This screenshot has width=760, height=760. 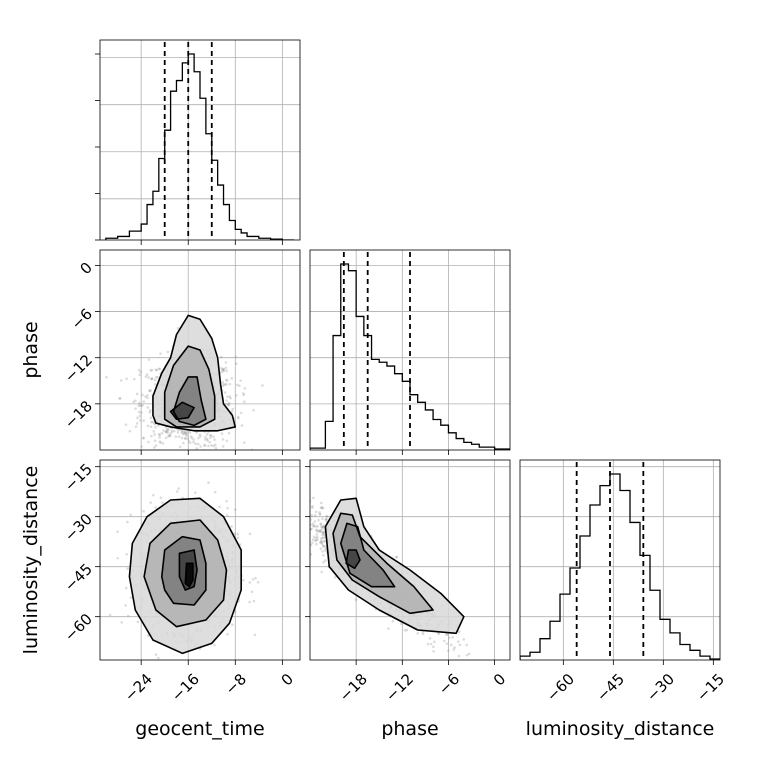 What do you see at coordinates (86, 268) in the screenshot?
I see `y-tick-label: 0` at bounding box center [86, 268].